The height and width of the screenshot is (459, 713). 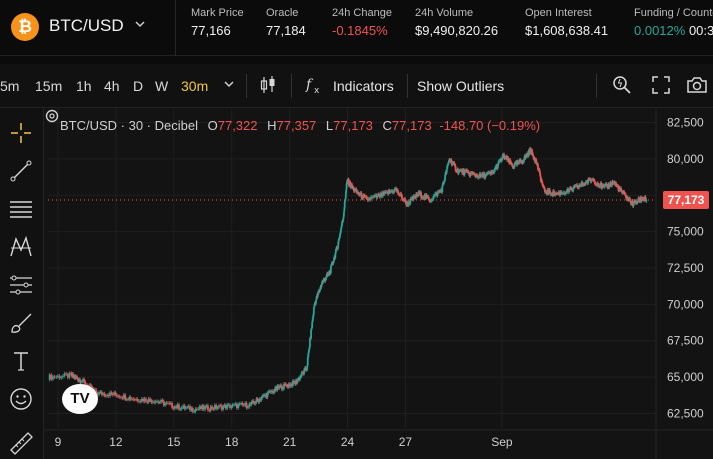 I want to click on high-label: H, so click(x=272, y=125).